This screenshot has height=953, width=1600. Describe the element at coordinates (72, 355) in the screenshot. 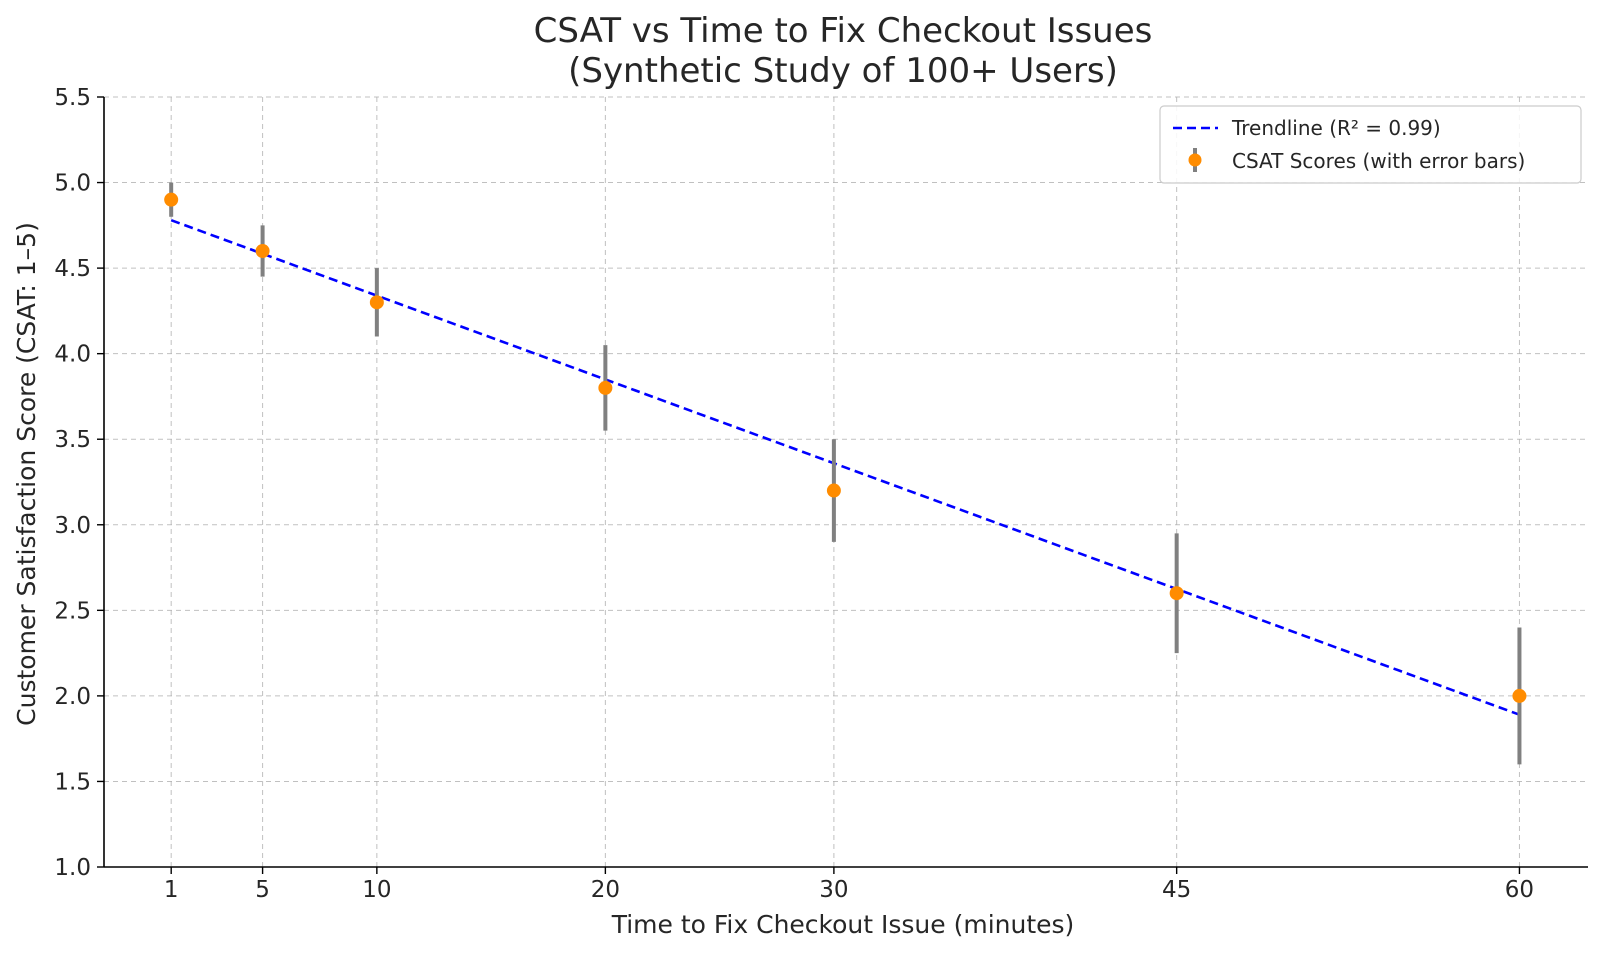

I see `y-tick-label: 4.0` at that location.